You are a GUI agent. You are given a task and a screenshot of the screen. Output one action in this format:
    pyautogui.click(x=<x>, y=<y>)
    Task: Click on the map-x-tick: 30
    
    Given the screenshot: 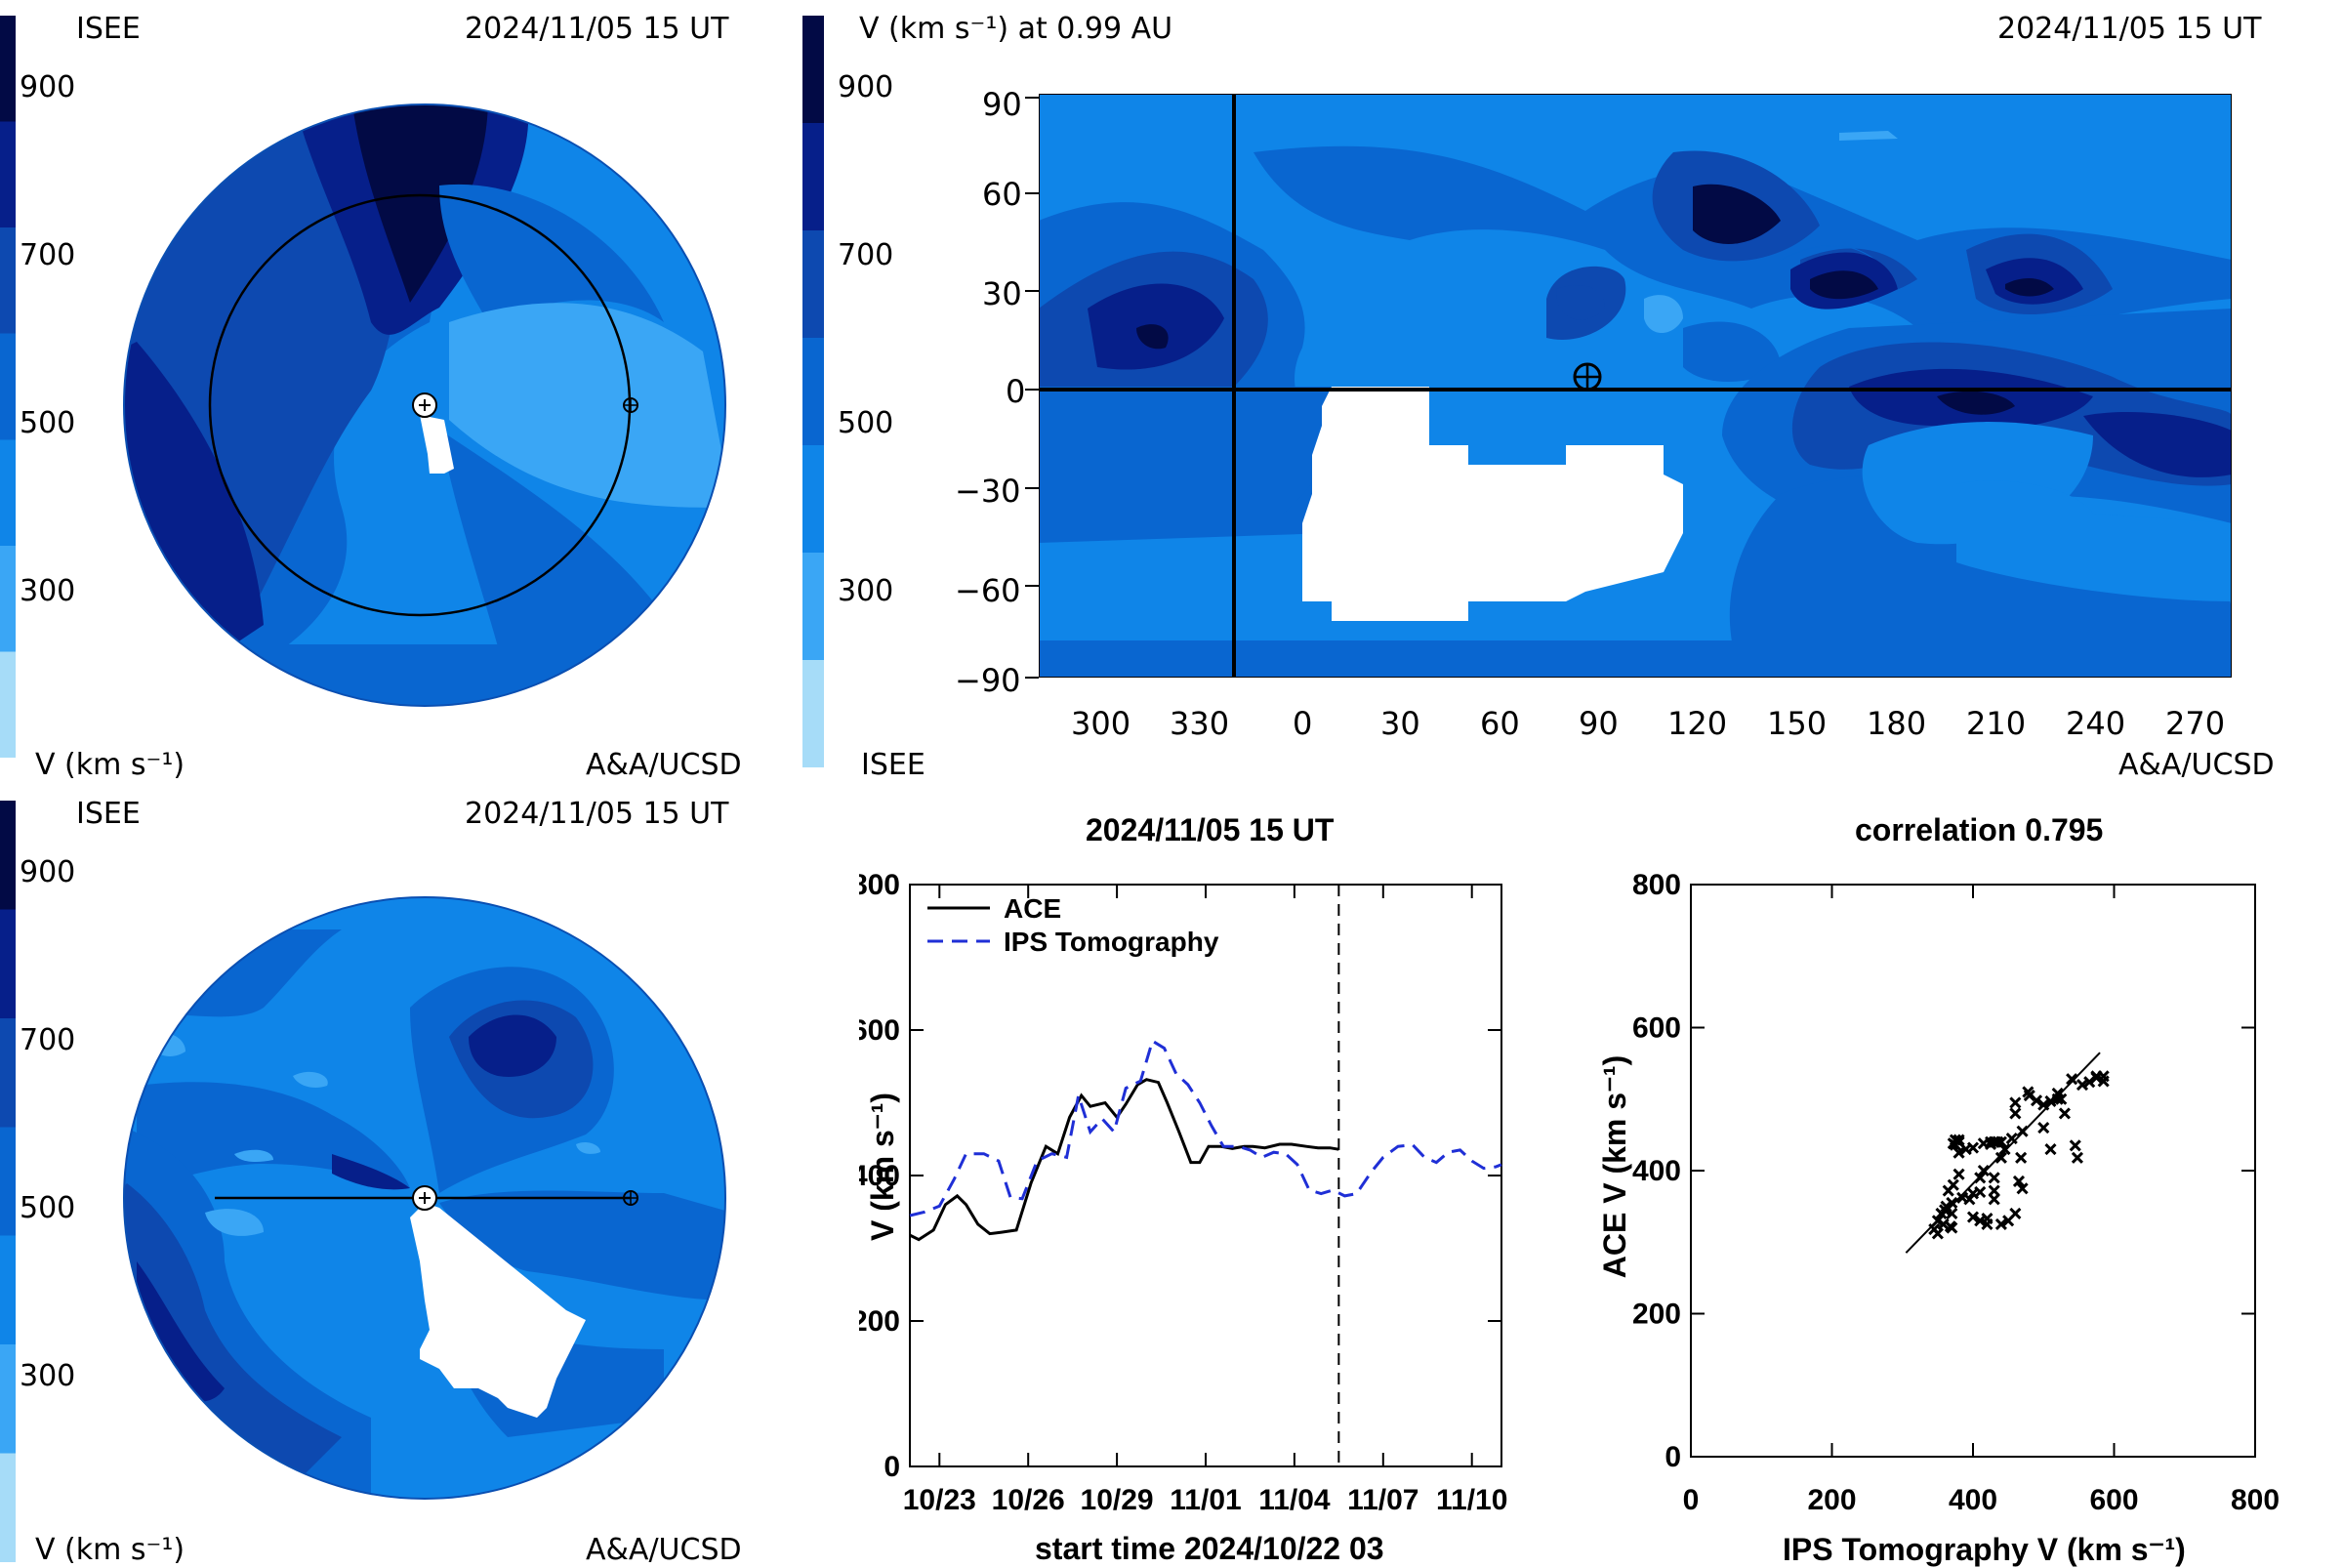 What is the action you would take?
    pyautogui.click(x=1400, y=723)
    